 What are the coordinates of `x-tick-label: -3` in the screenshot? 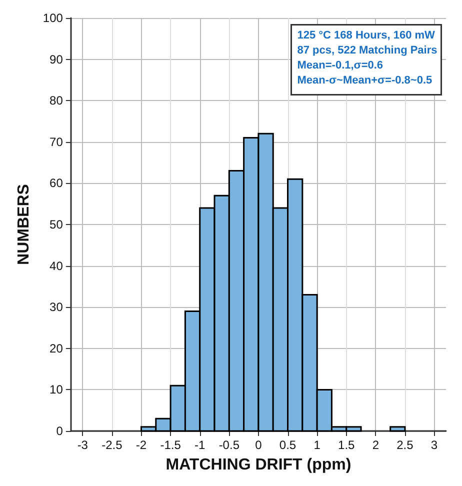 It's located at (82, 445).